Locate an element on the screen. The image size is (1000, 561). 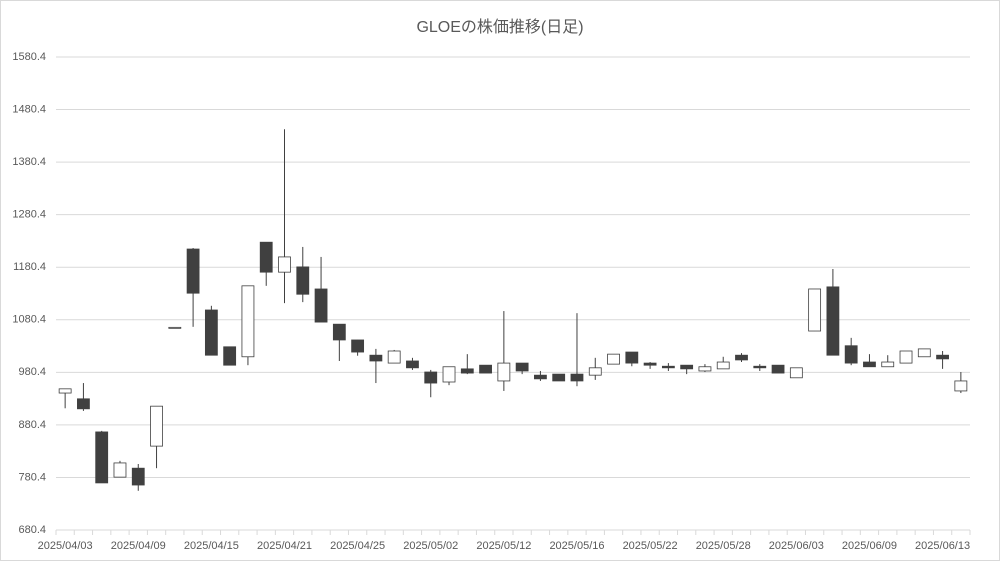
y-tick-label: 780.4 is located at coordinates (32, 477).